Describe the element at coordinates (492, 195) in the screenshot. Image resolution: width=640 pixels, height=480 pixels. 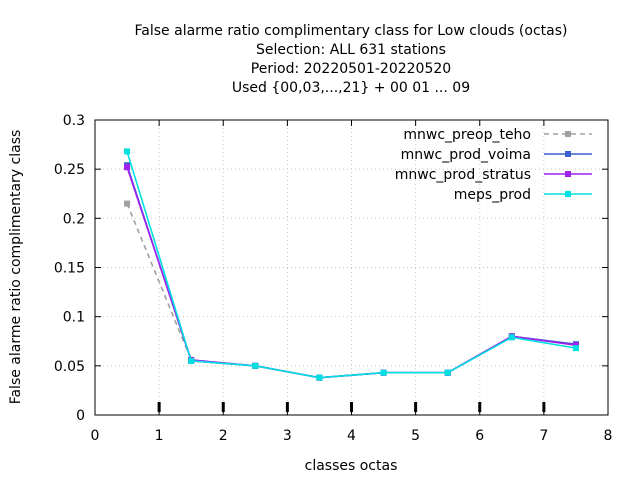
I see `legend-label: meps_prod` at that location.